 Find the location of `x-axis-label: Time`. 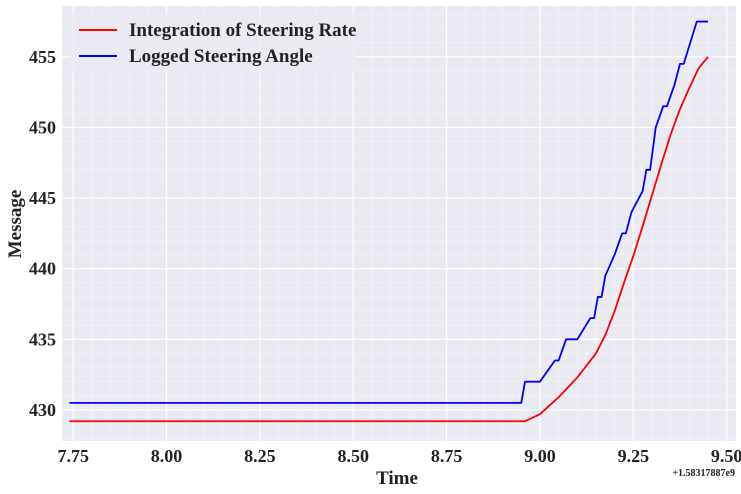

x-axis-label: Time is located at coordinates (397, 478).